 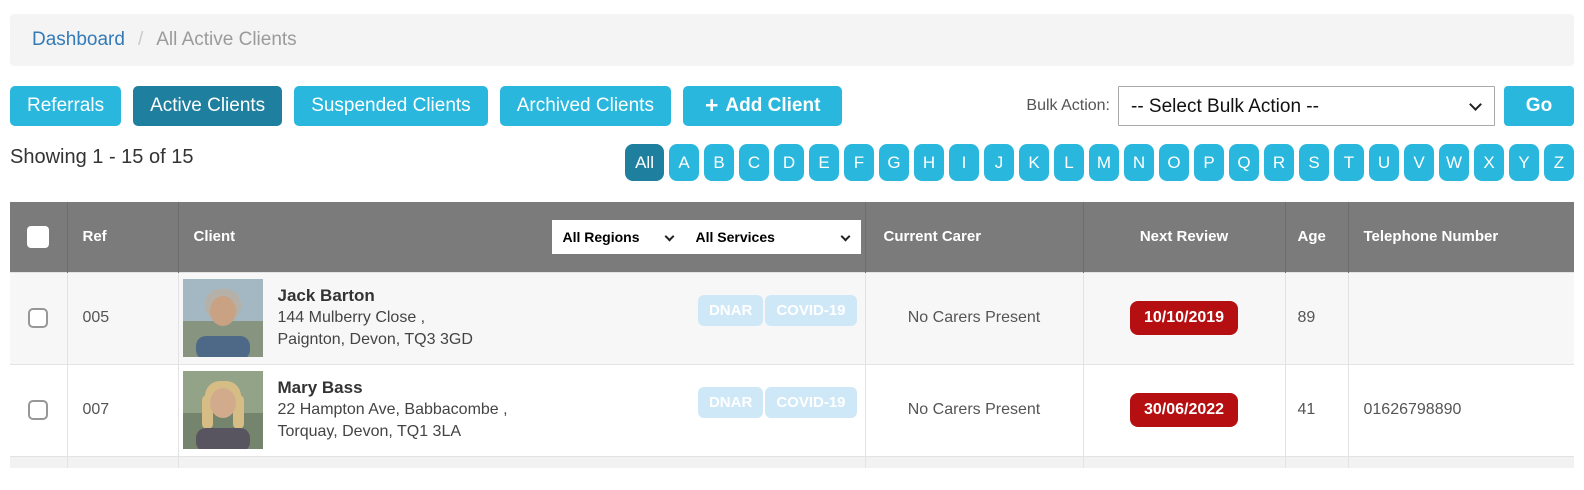 I want to click on alpha-filter-n: N, so click(x=1139, y=162).